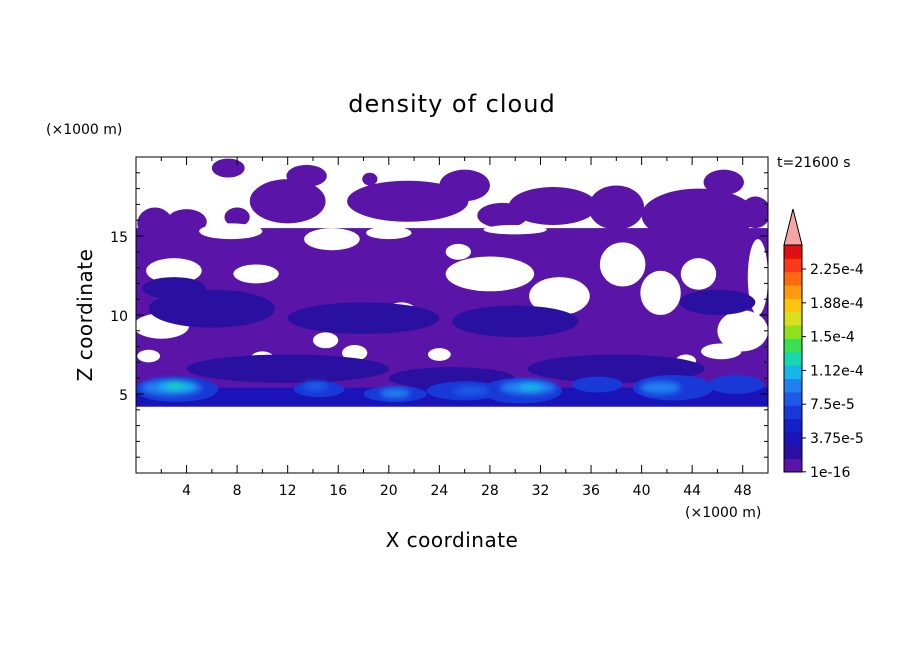  What do you see at coordinates (389, 491) in the screenshot?
I see `x-tick-label: 20` at bounding box center [389, 491].